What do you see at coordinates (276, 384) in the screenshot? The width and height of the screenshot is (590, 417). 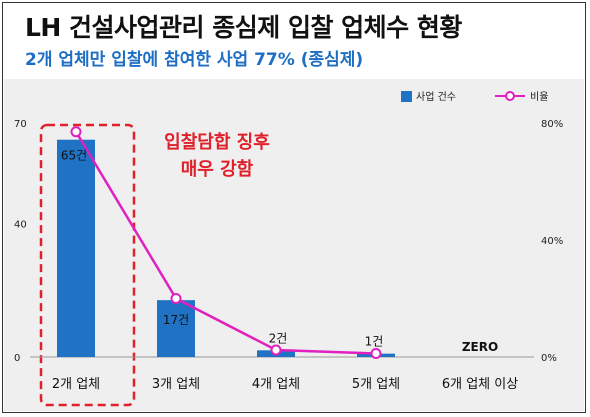 I see `category-label: 4개 업체` at bounding box center [276, 384].